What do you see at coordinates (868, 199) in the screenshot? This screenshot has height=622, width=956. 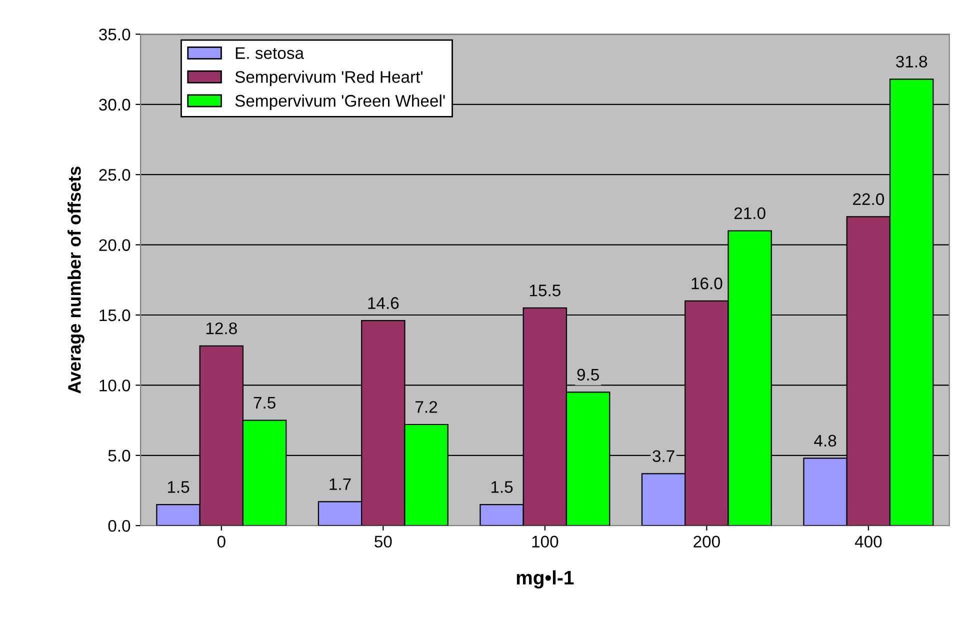 I see `data-label: 22.0` at bounding box center [868, 199].